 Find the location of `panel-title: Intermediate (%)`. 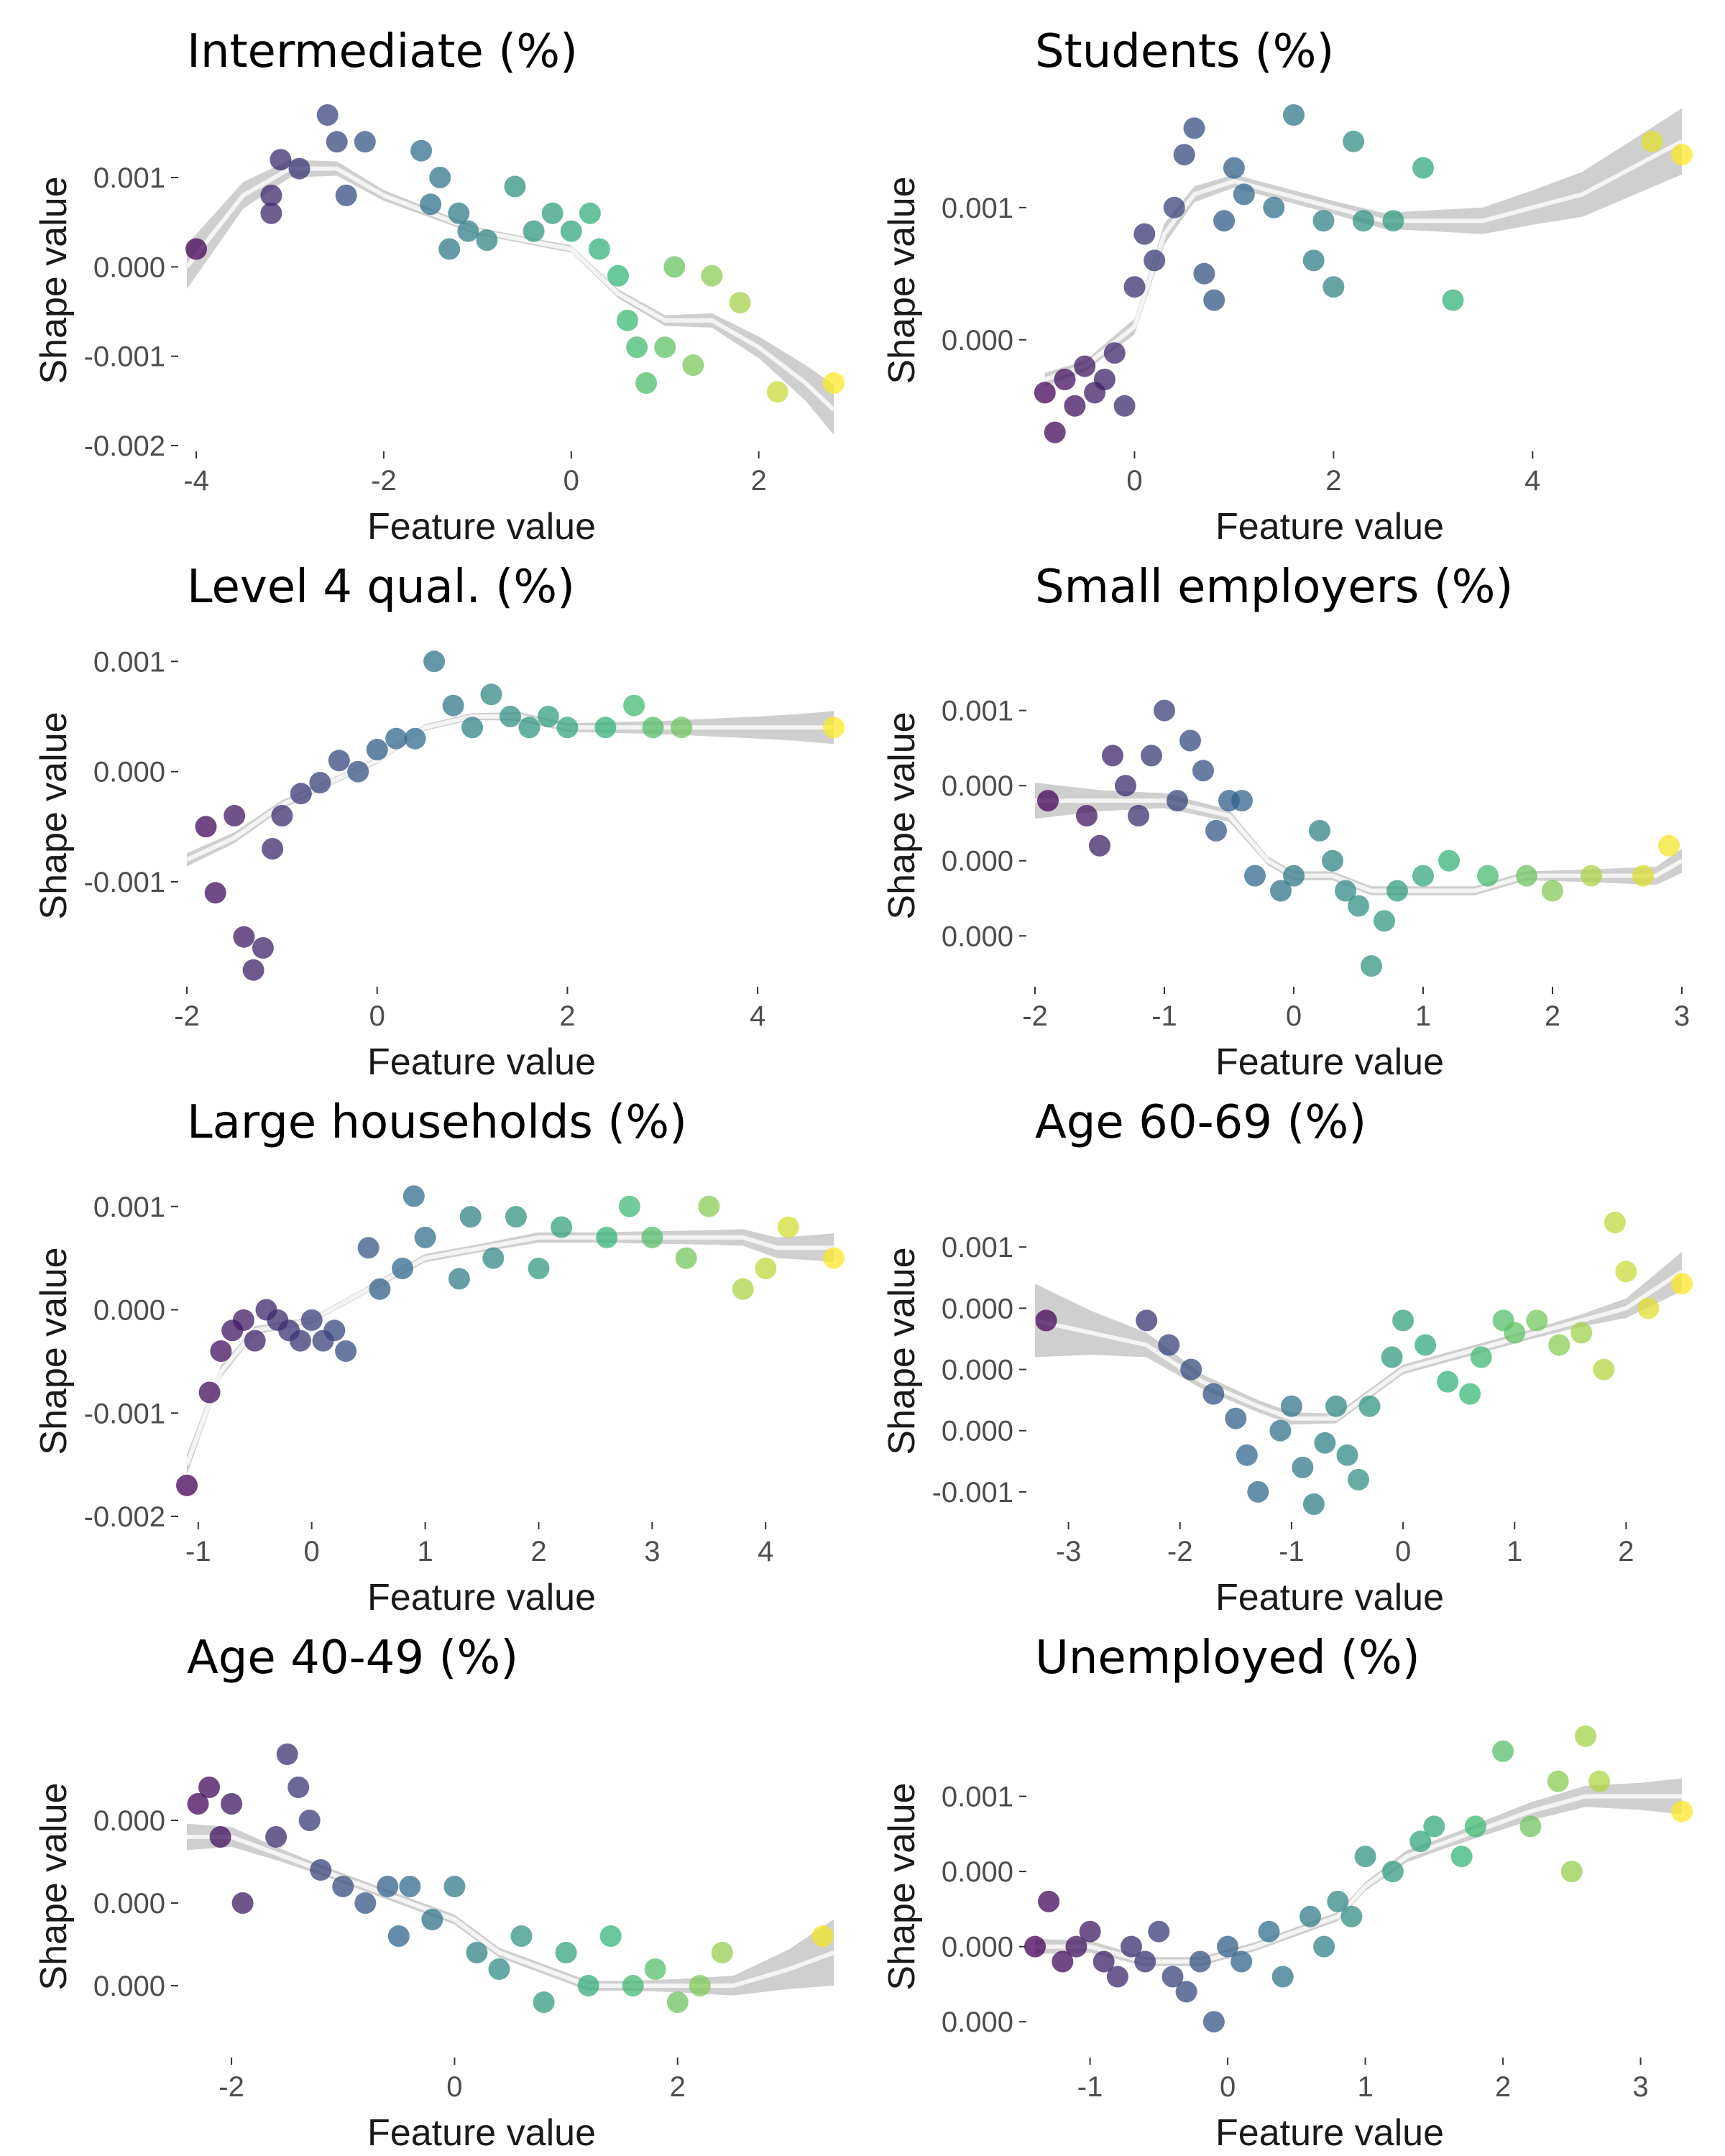

panel-title: Intermediate (%) is located at coordinates (382, 52).